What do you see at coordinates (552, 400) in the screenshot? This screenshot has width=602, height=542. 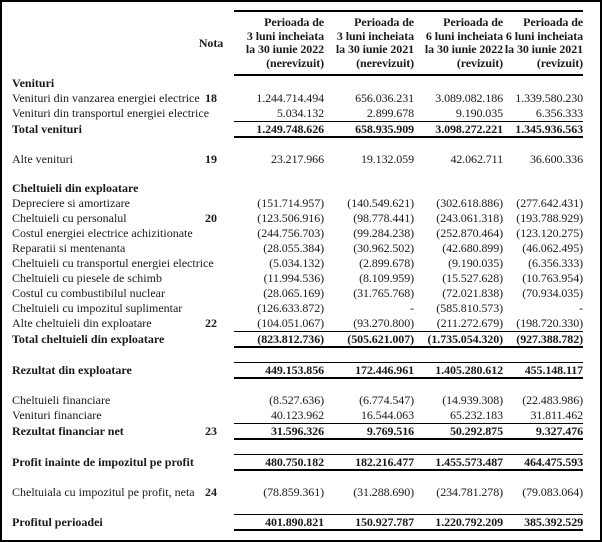 I see `amount-cell: (22.483.986)` at bounding box center [552, 400].